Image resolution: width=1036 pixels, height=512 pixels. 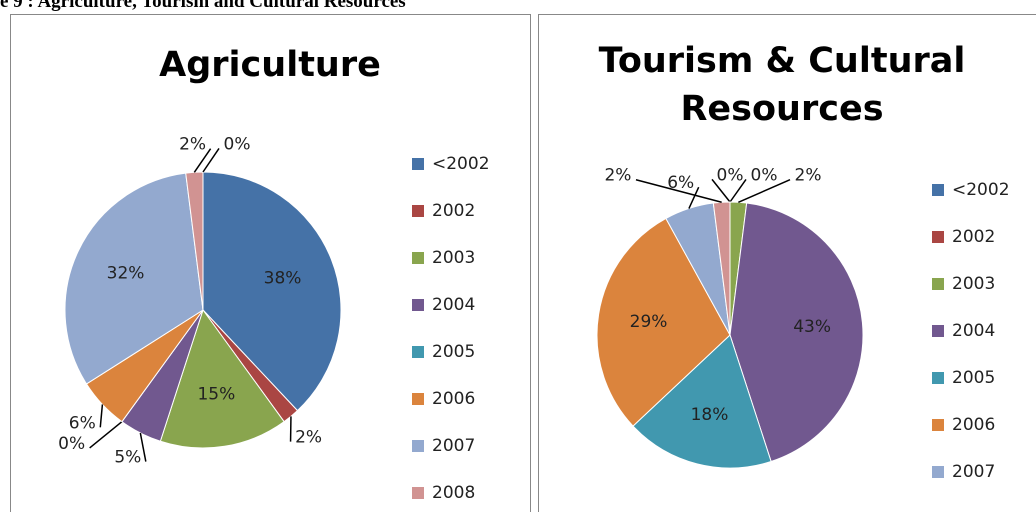 What do you see at coordinates (453, 493) in the screenshot?
I see `legend-label: 2008` at bounding box center [453, 493].